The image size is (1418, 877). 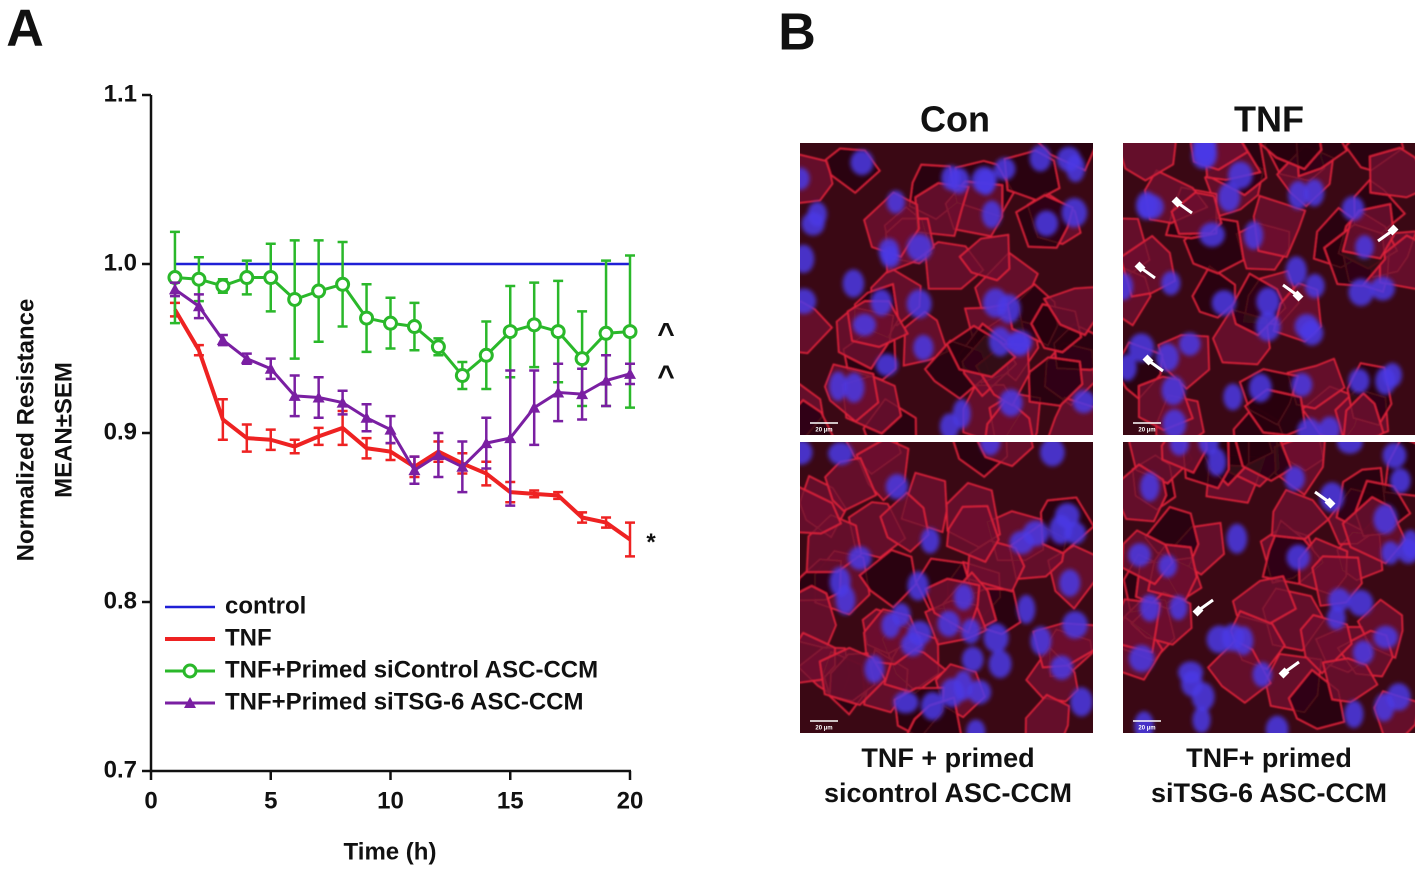 I want to click on nuclei, so click(x=946, y=587).